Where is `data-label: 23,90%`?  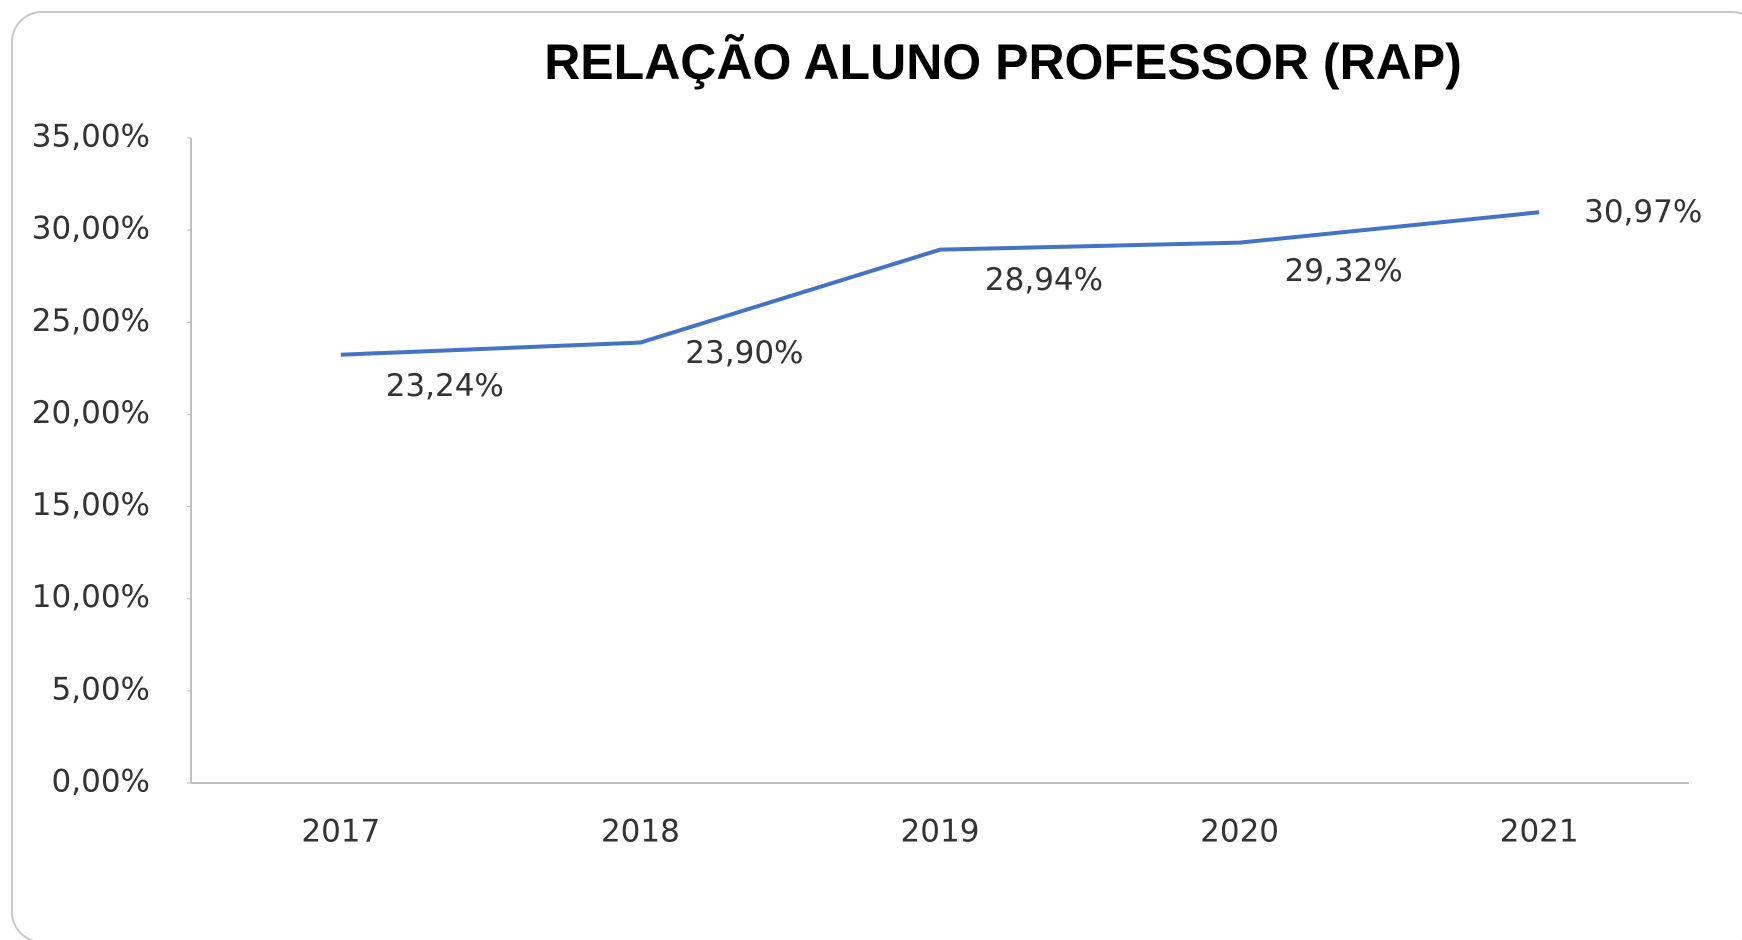
data-label: 23,90% is located at coordinates (744, 353).